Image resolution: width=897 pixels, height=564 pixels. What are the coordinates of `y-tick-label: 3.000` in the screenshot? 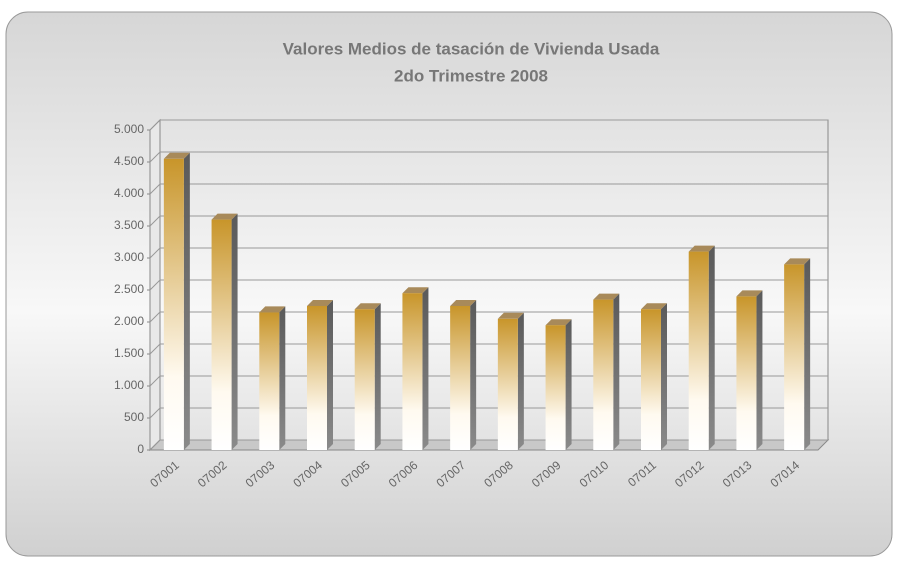 It's located at (129, 257).